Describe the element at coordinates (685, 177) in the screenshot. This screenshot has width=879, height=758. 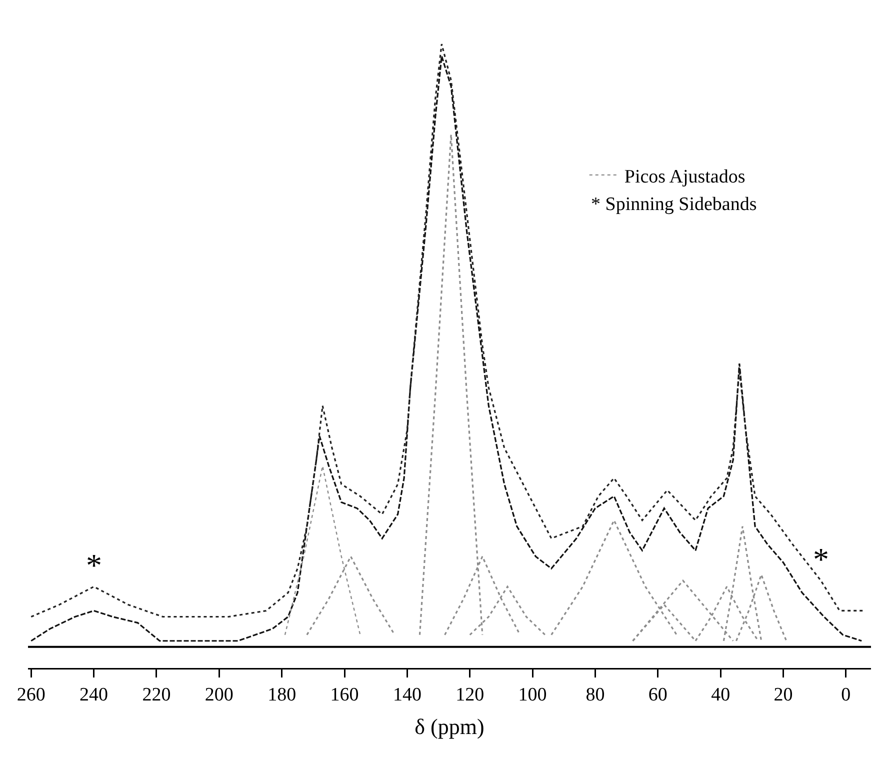
I see `legend-label: Picos Ajustados` at that location.